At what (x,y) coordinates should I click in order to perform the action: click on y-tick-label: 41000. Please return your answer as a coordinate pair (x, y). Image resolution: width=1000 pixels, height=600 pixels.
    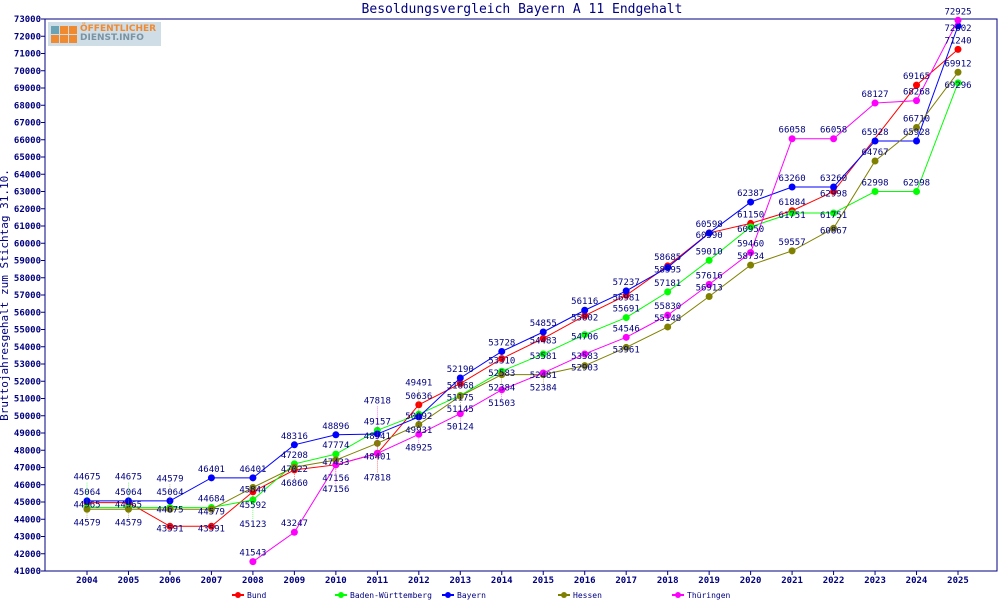
    Looking at the image, I should click on (27, 572).